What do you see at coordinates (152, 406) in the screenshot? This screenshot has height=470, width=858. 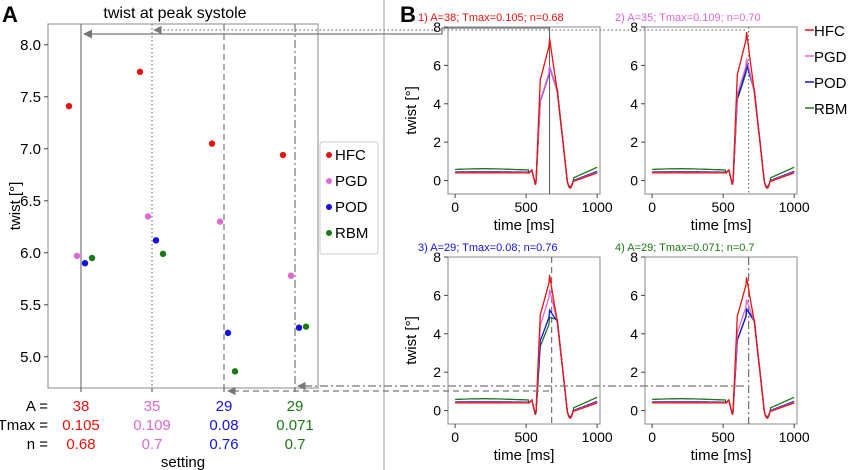 I see `setting-a-value: 35` at bounding box center [152, 406].